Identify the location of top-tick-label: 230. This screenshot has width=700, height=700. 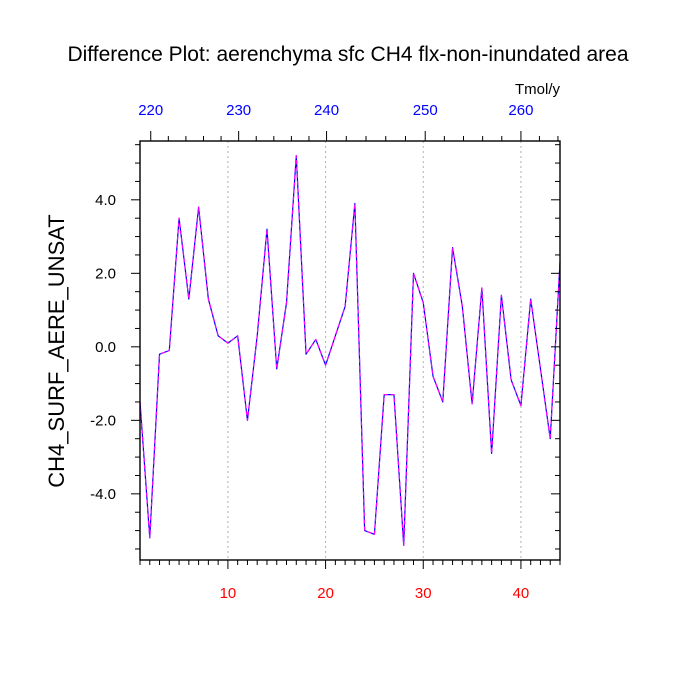
(238, 110).